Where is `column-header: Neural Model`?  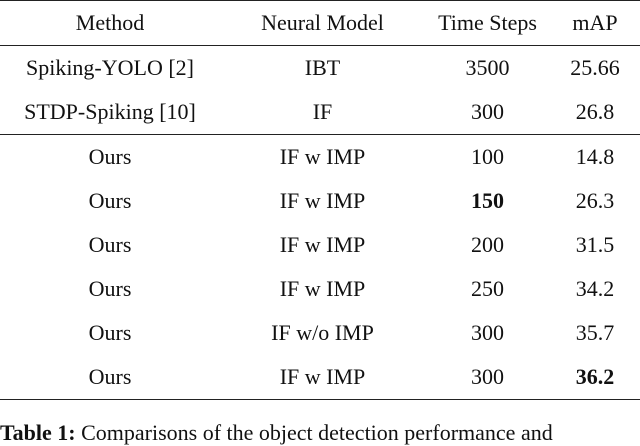 column-header: Neural Model is located at coordinates (322, 22).